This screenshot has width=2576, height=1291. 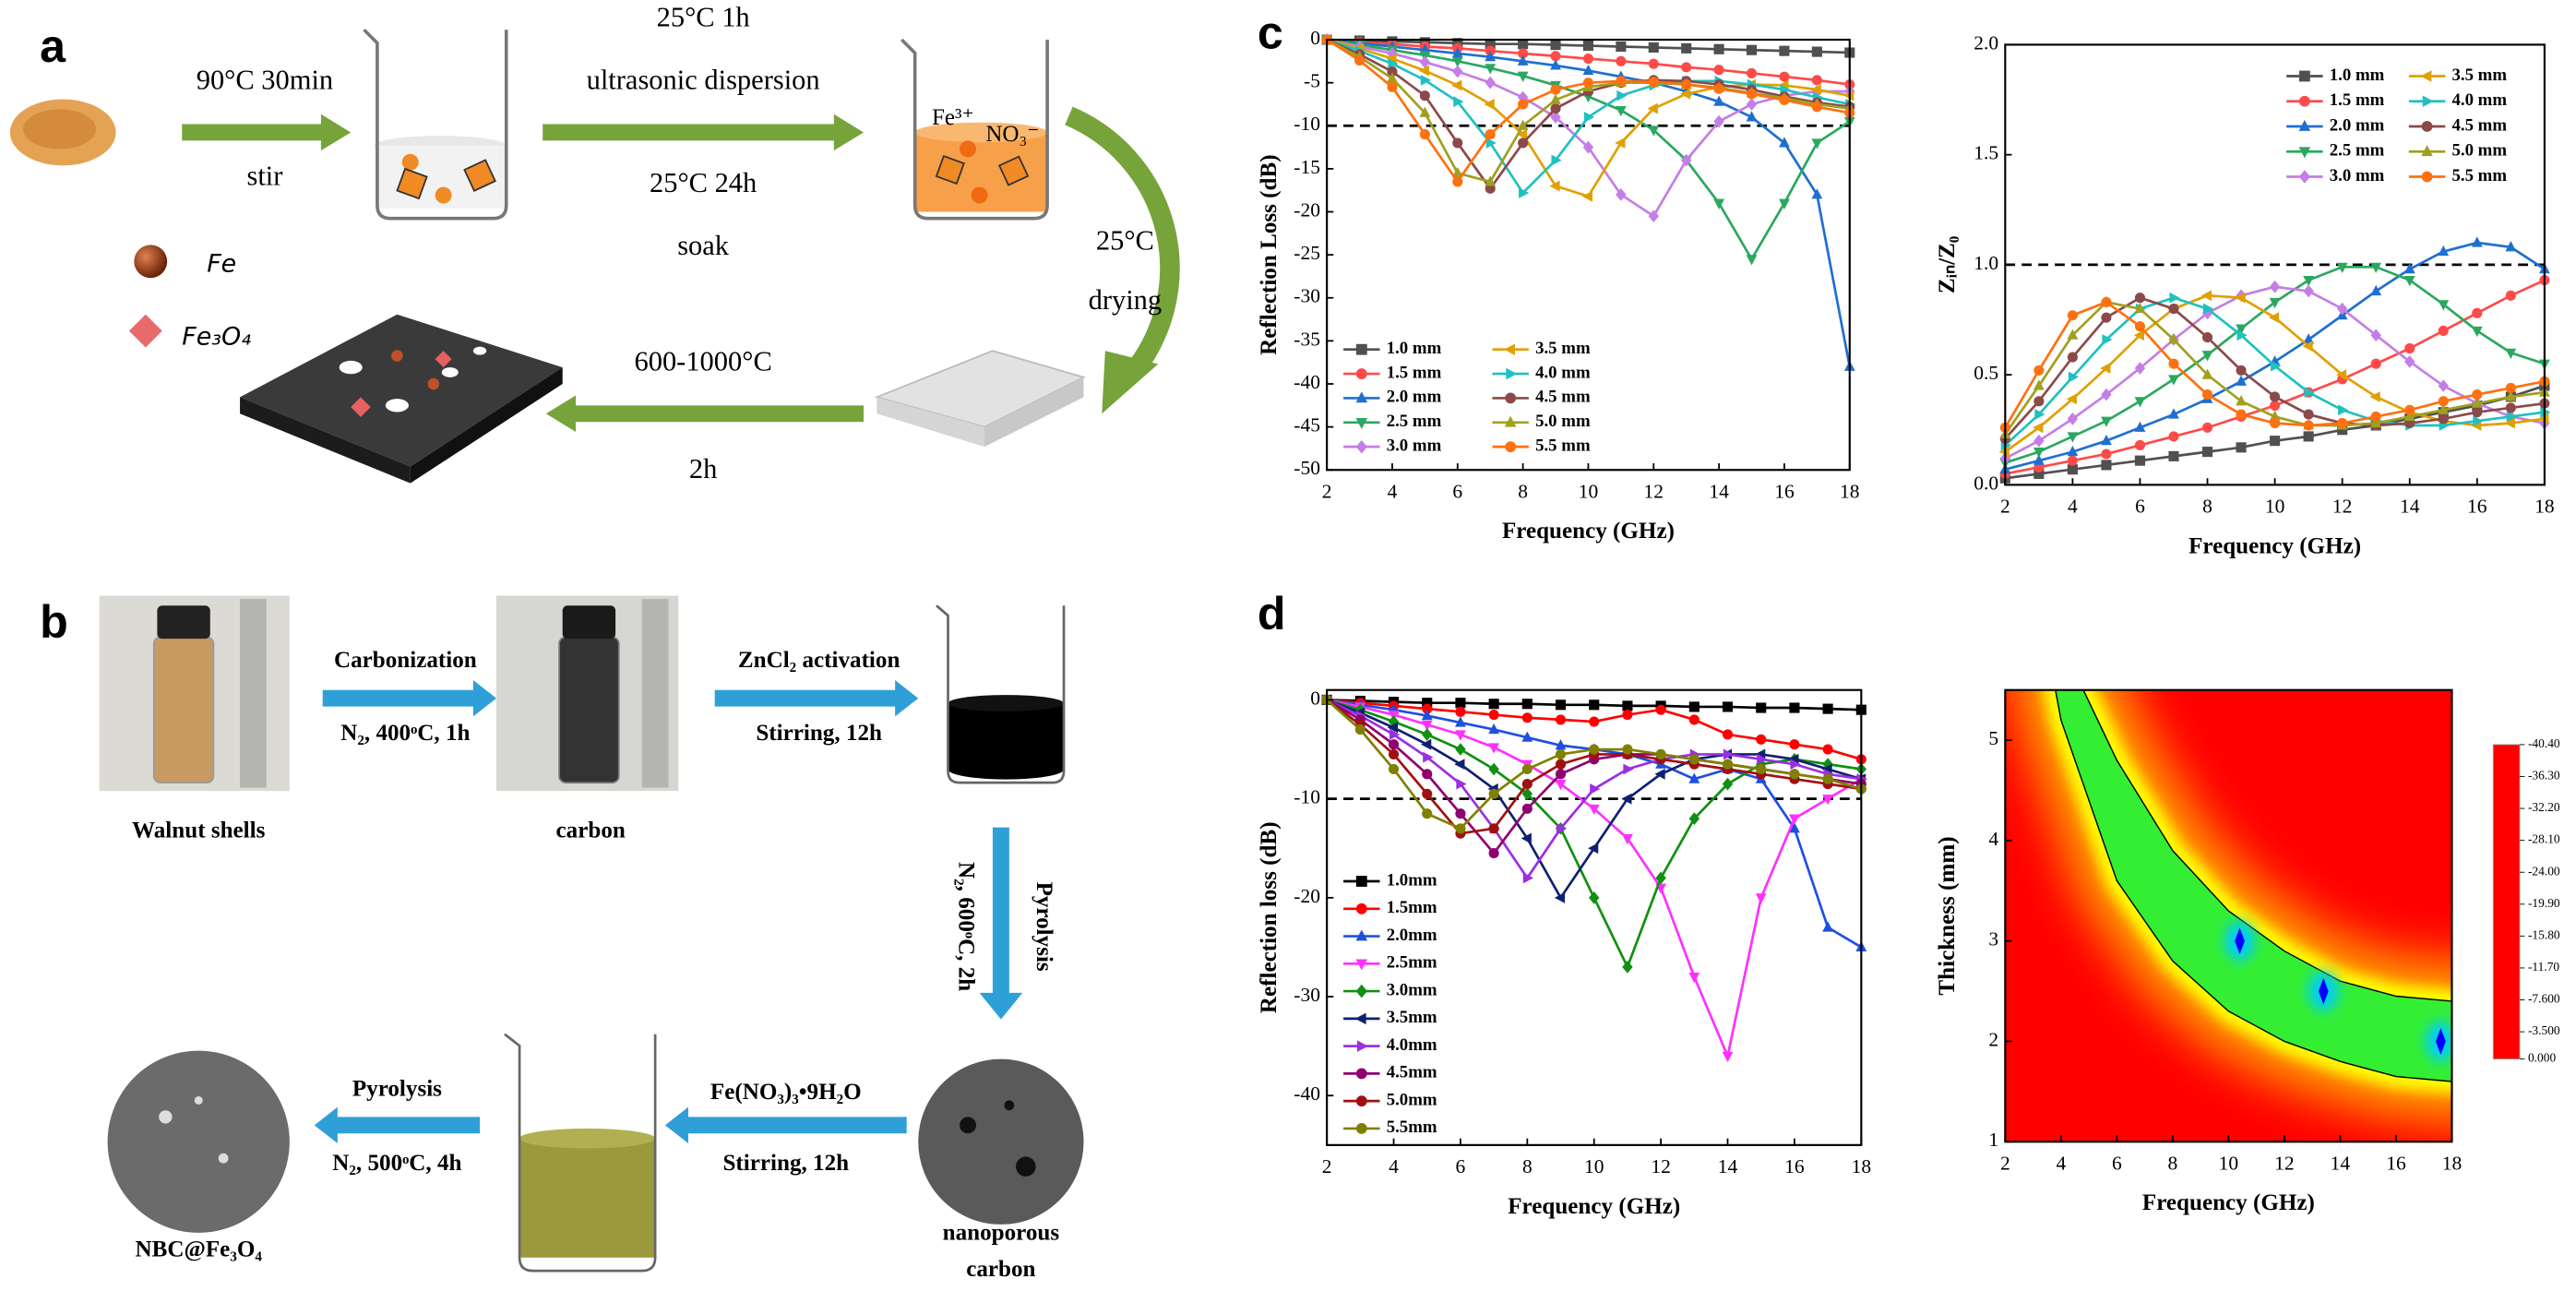 What do you see at coordinates (1312, 81) in the screenshot?
I see `y-tick-label: -5` at bounding box center [1312, 81].